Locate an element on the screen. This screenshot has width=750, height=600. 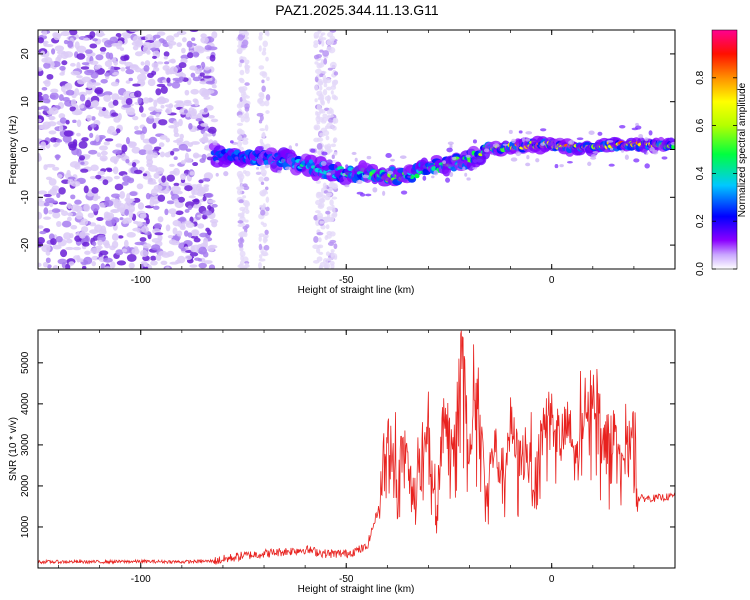
snr-ytick-label: 1000 is located at coordinates (25, 526).